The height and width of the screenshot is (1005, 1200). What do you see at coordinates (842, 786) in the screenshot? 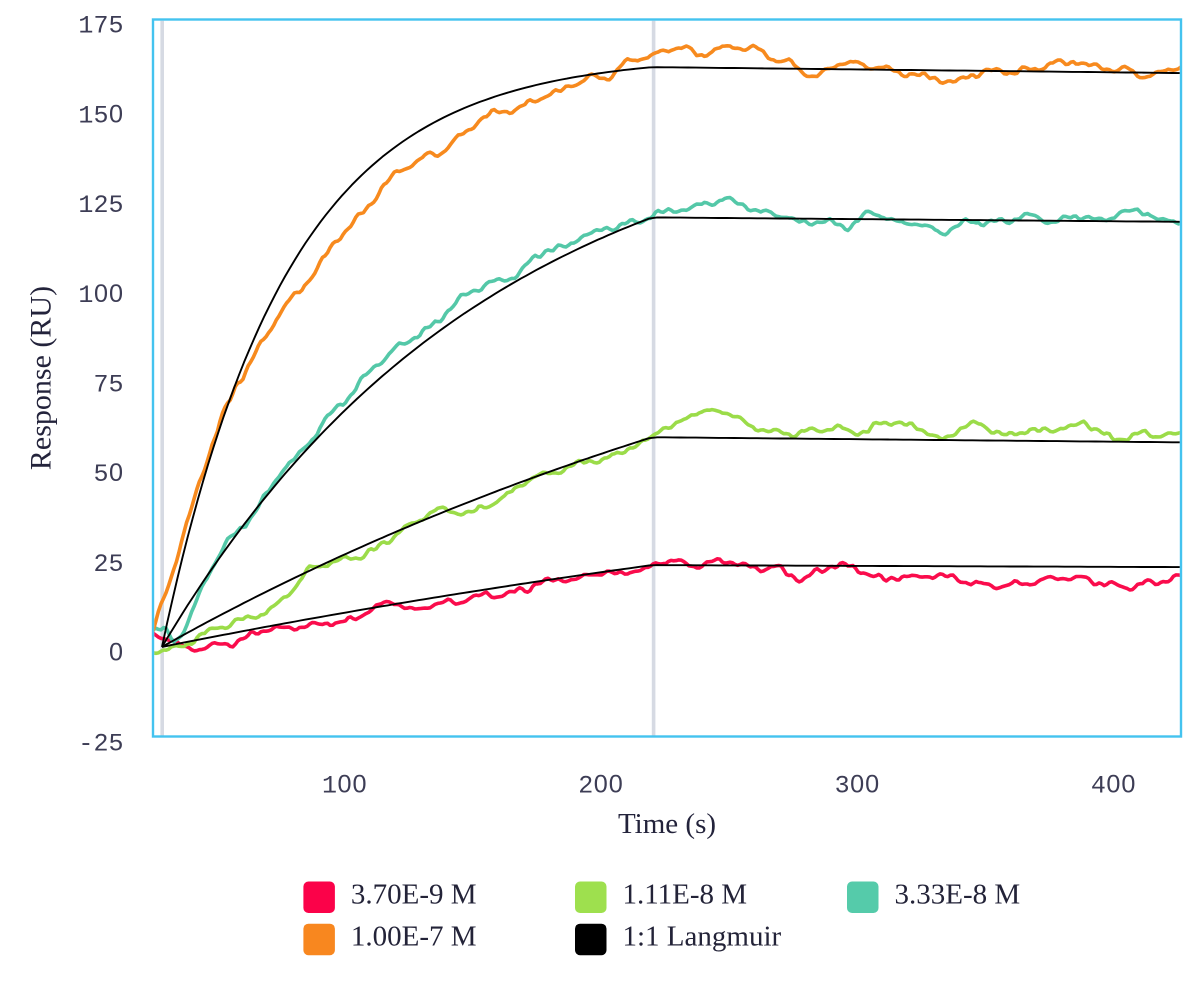
I see `svg-text: 3` at bounding box center [842, 786].